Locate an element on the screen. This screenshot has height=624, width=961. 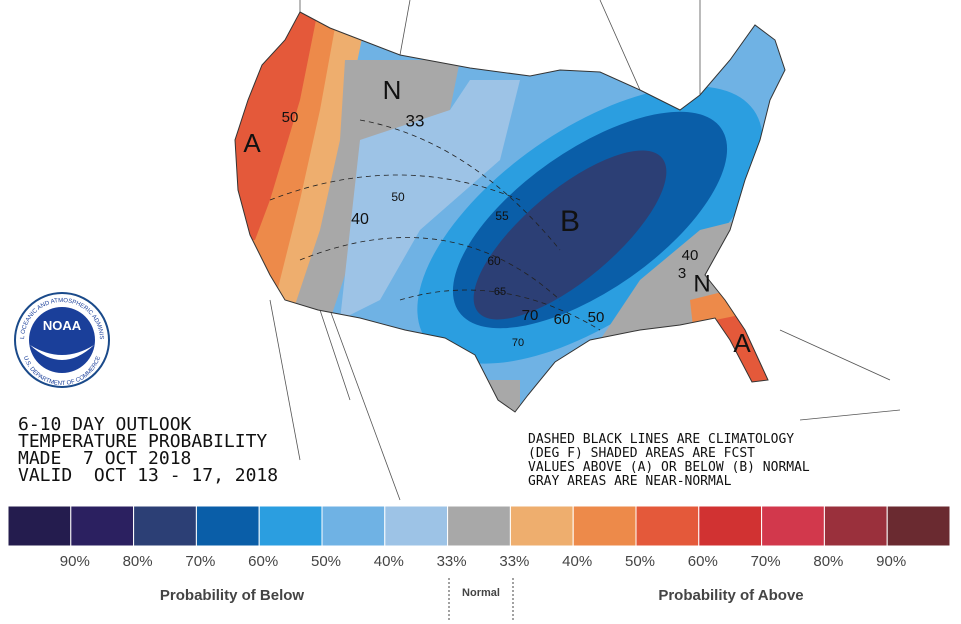
legend-below: Probability of Below is located at coordinates (232, 595).